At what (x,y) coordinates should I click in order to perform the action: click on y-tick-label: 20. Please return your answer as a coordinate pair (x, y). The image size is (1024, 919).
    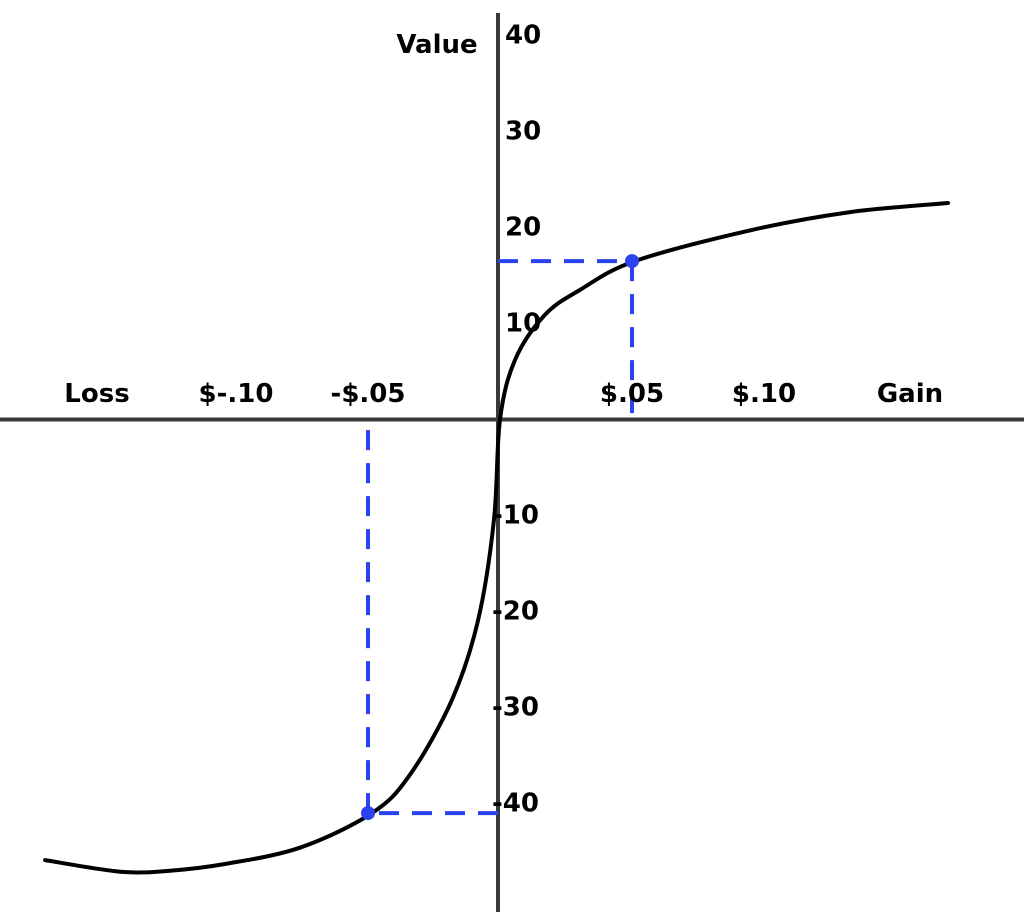
    Looking at the image, I should click on (523, 226).